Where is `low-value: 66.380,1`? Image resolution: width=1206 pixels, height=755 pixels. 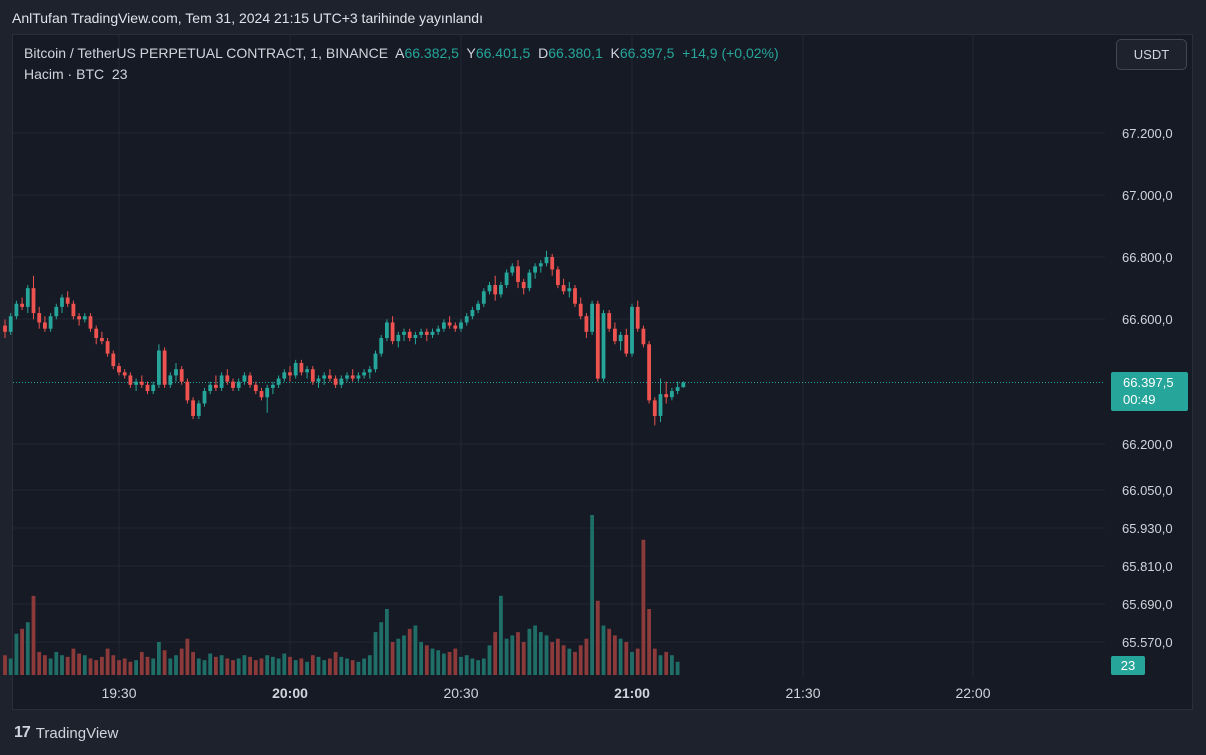 low-value: 66.380,1 is located at coordinates (575, 53).